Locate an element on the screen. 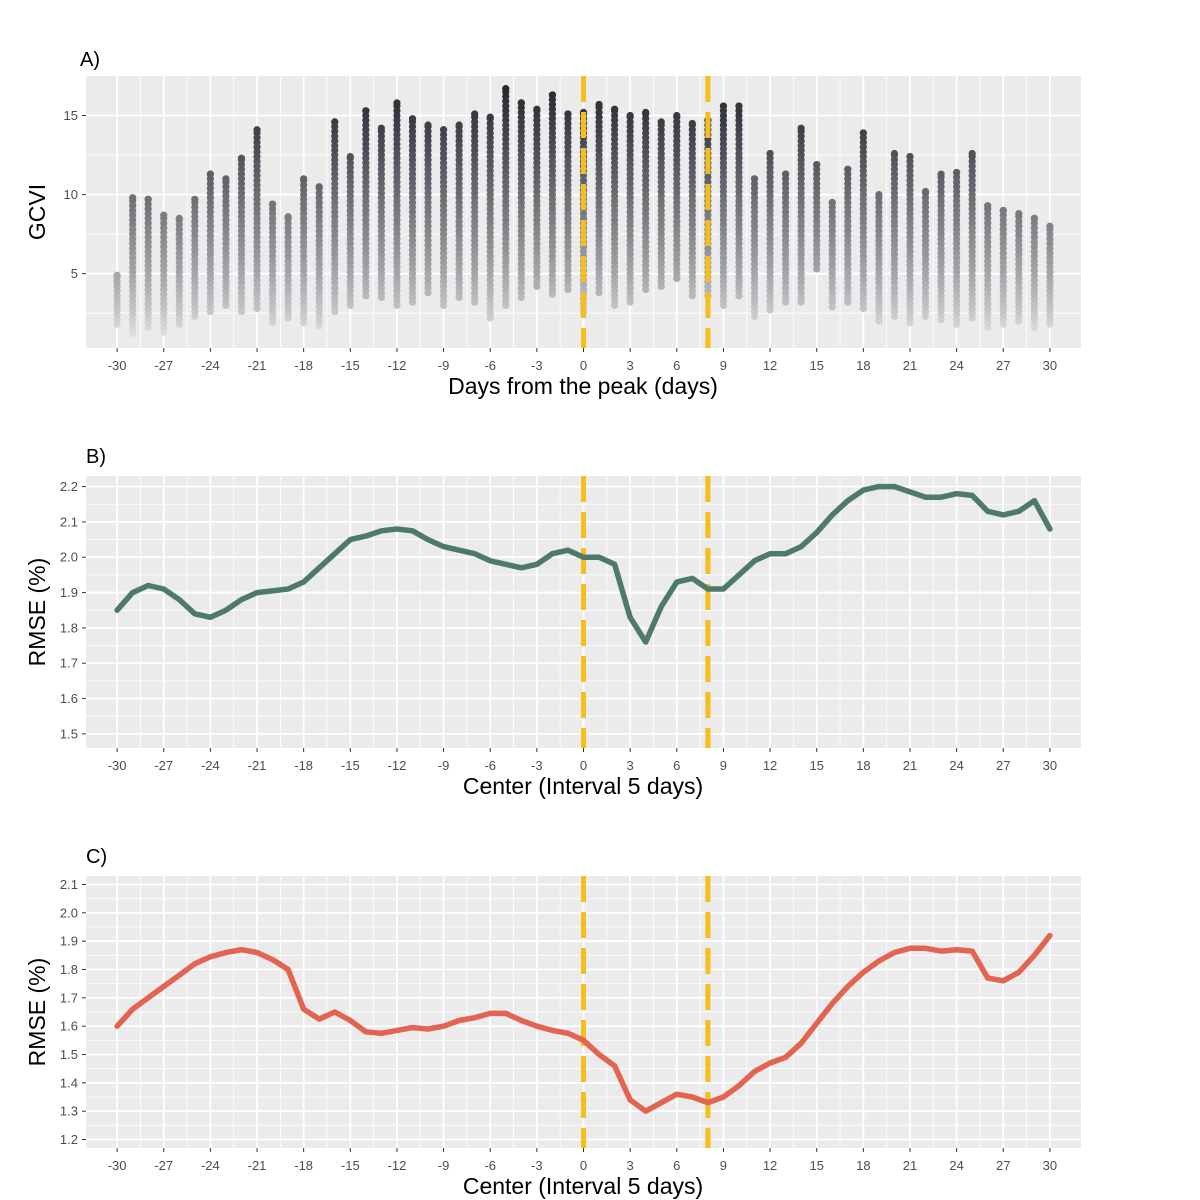 This screenshot has width=1200, height=1200. x-tick-label: 27 is located at coordinates (1003, 765).